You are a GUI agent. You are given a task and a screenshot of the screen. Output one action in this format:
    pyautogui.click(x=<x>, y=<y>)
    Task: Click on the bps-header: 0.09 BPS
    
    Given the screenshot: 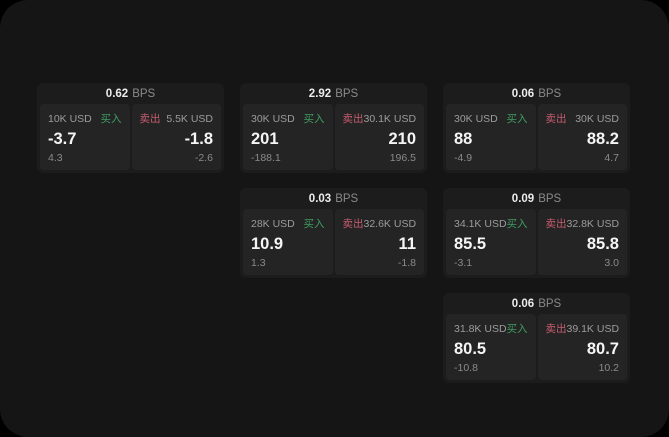 What is the action you would take?
    pyautogui.click(x=536, y=198)
    